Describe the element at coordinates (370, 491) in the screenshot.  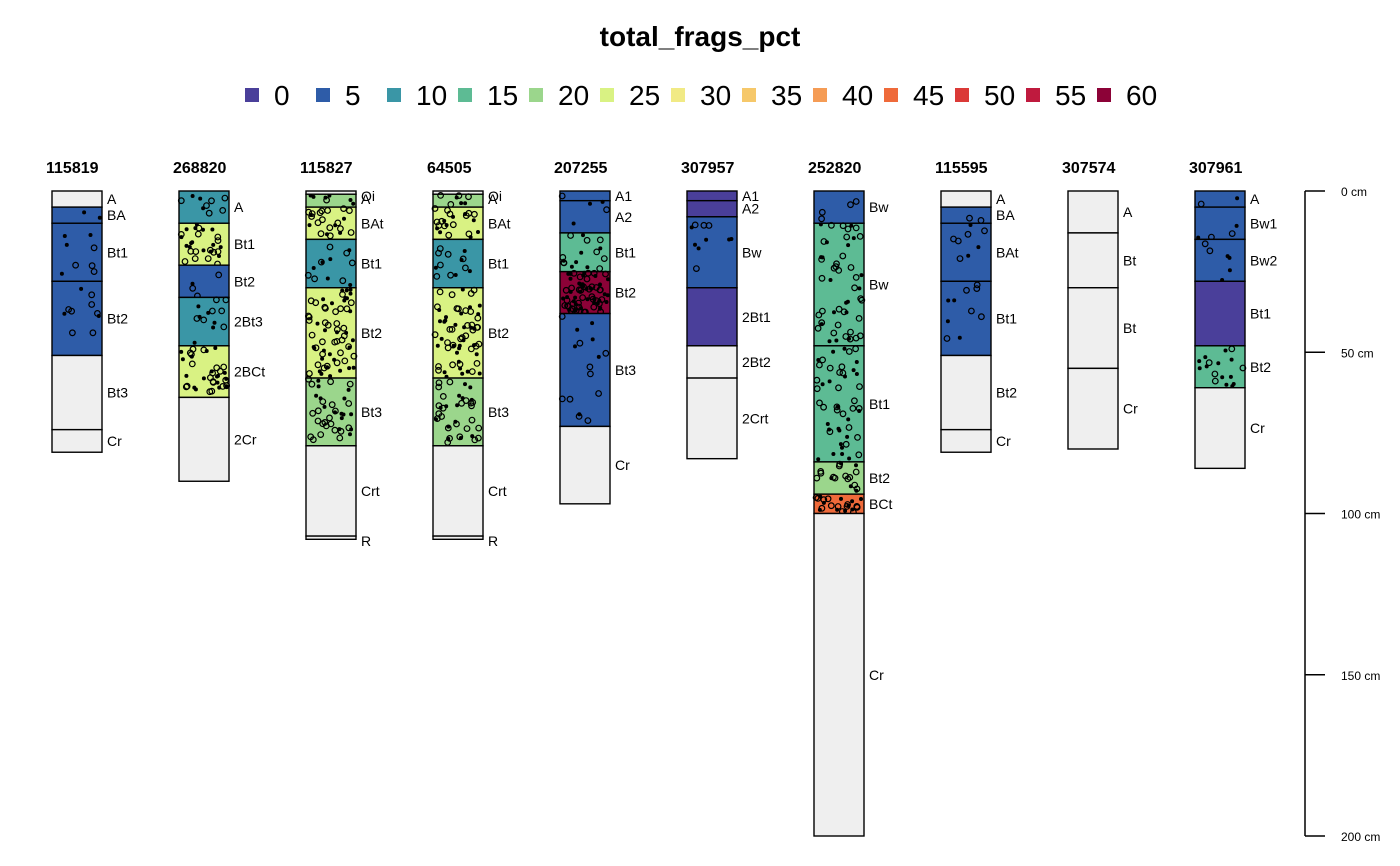
I see `horizon-label: Crt` at that location.